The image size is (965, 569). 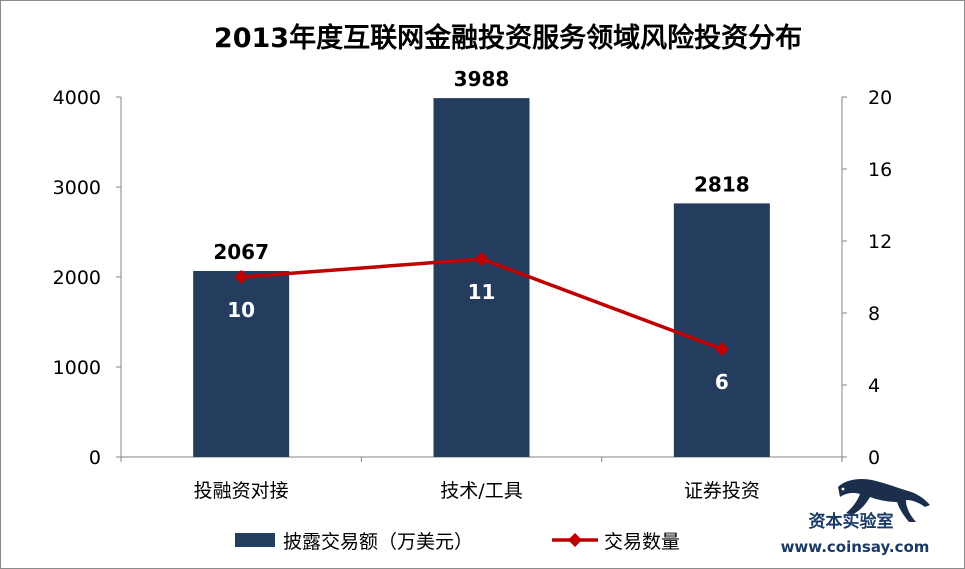 I want to click on x-tick-label: 技术/工具, so click(x=481, y=491).